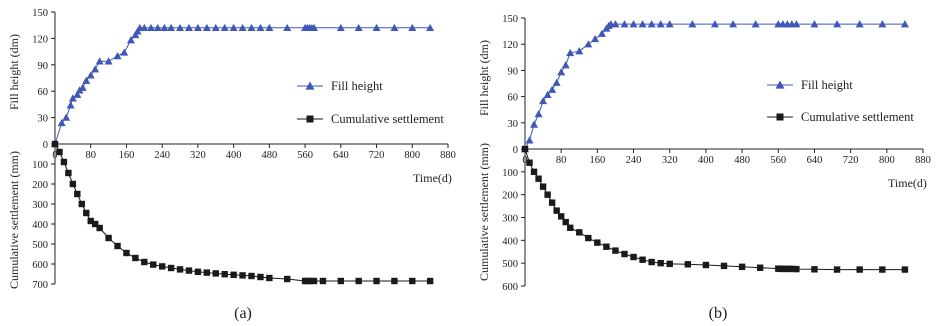 The height and width of the screenshot is (326, 948). Describe the element at coordinates (377, 155) in the screenshot. I see `x-tick-label: 720` at that location.